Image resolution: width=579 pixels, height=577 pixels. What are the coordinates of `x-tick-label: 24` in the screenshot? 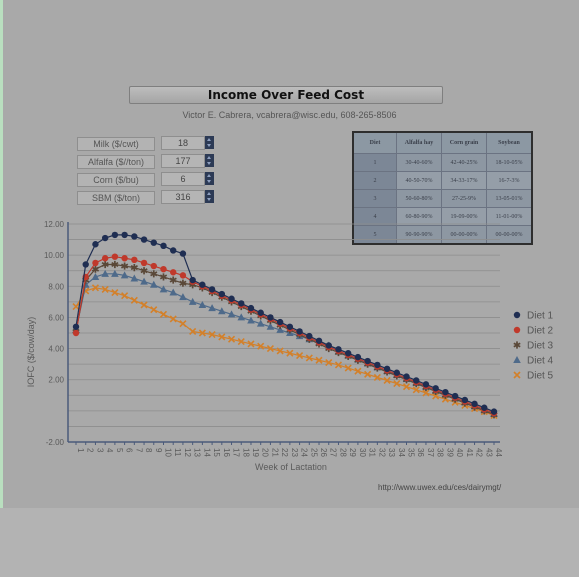 It's located at (304, 452).